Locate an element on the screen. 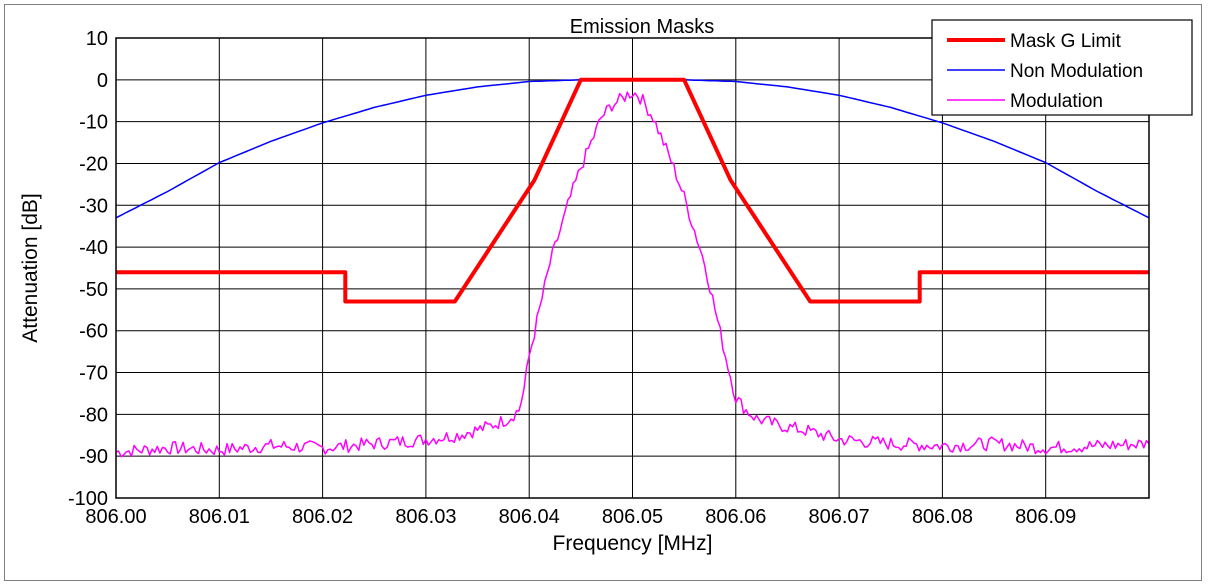 The image size is (1208, 587). legend-box is located at coordinates (1062, 67).